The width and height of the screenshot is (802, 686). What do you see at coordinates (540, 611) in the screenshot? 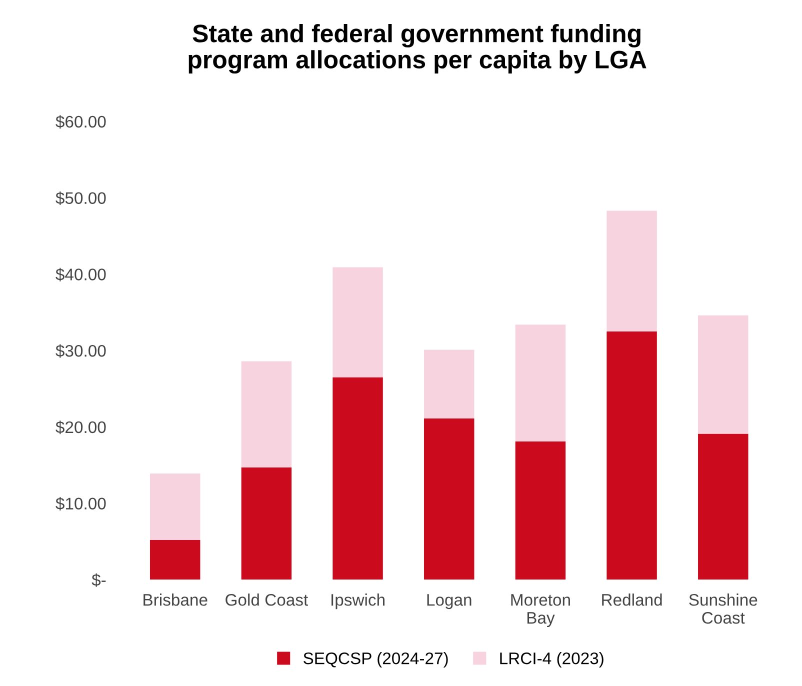
I see `x-tick-label: Moreton Bay` at bounding box center [540, 611].